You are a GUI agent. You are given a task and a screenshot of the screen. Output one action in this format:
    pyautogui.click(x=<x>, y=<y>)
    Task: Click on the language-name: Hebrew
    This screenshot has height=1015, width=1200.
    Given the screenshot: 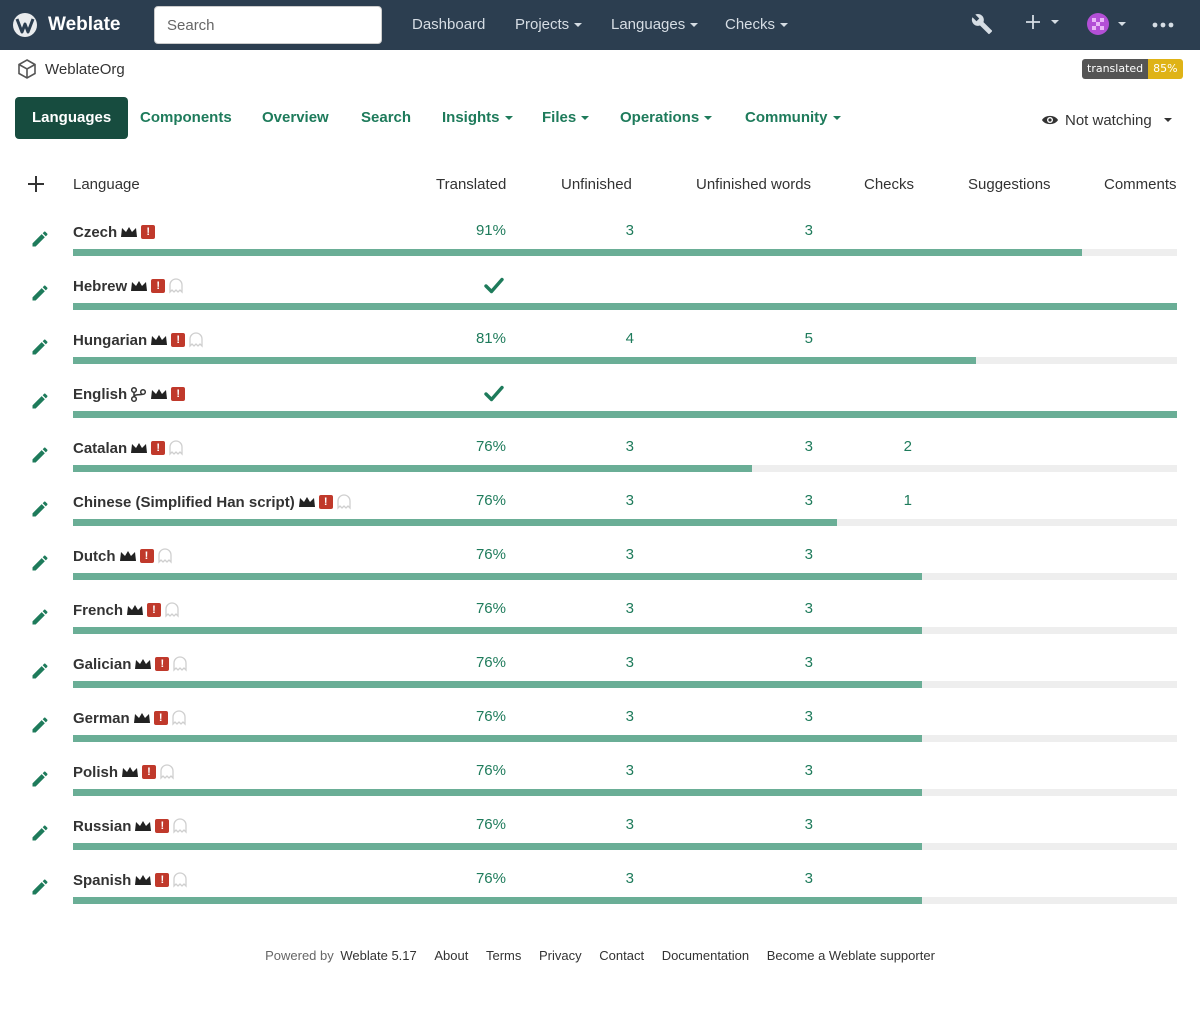 What is the action you would take?
    pyautogui.click(x=100, y=286)
    